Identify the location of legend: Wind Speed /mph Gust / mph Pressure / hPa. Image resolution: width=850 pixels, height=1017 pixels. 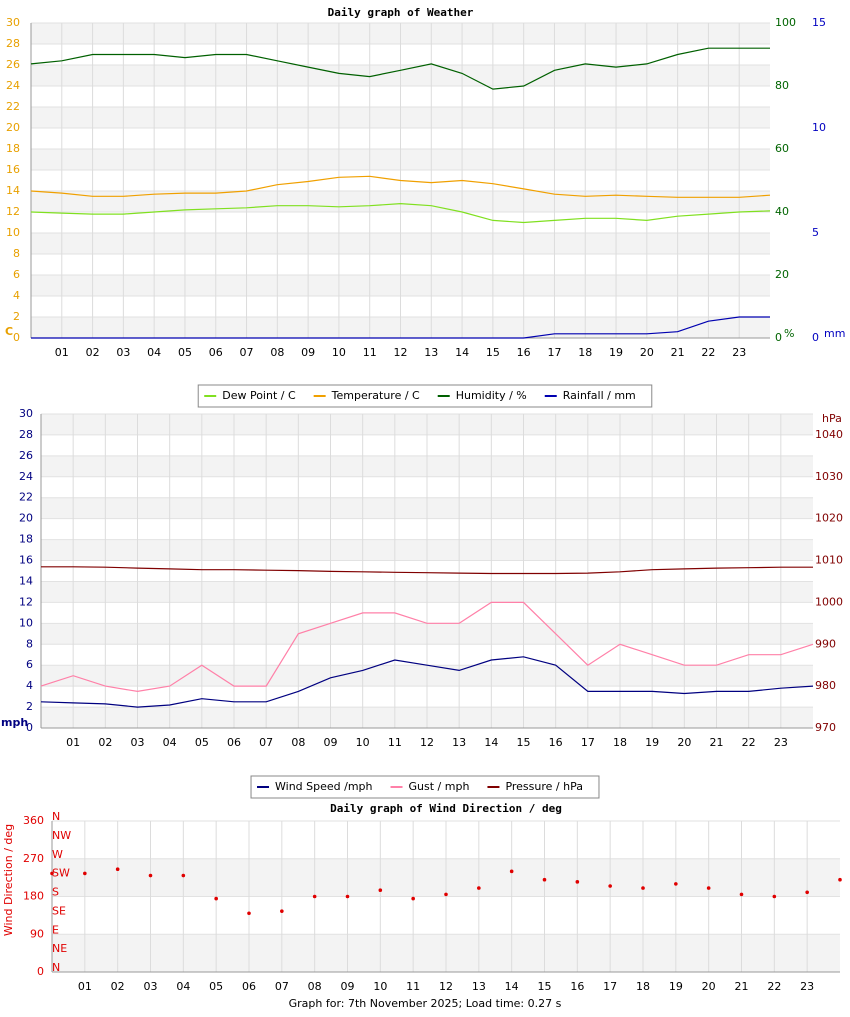
(425, 787).